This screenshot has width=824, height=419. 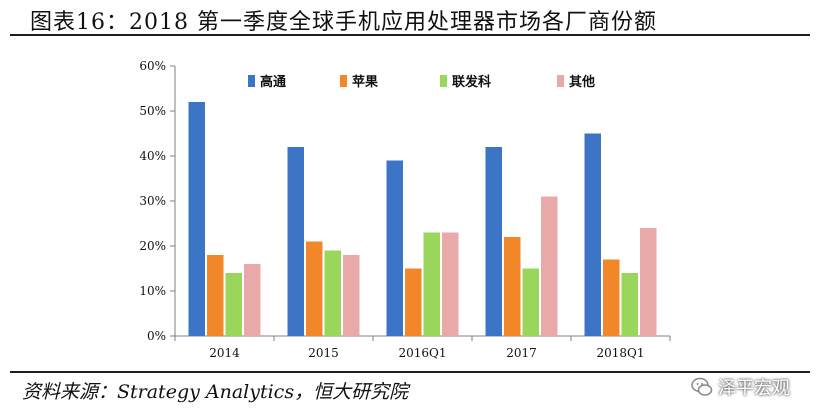 I want to click on legend-label: 联发科, so click(x=471, y=82).